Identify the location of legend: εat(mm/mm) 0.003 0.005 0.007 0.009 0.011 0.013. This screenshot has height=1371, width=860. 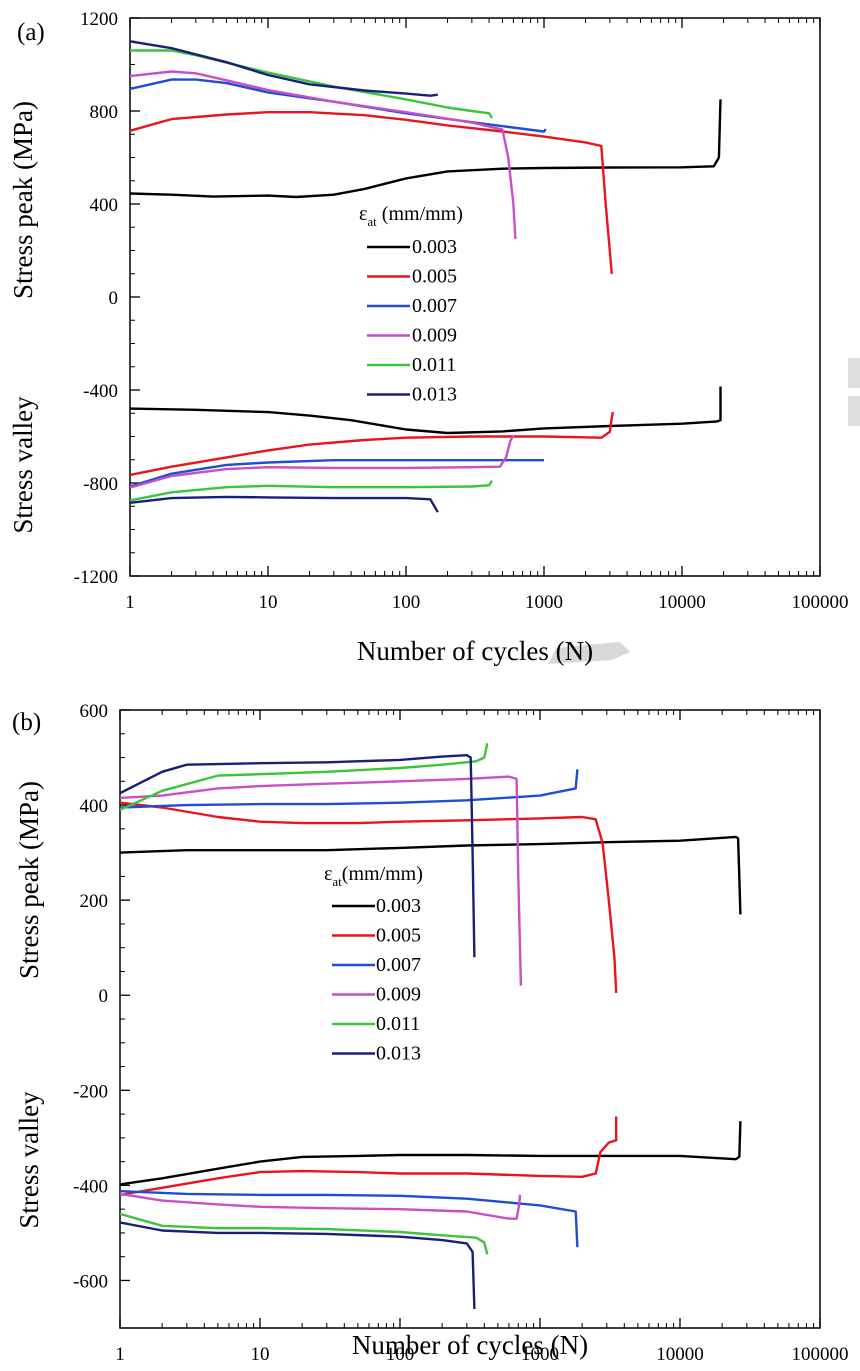
(373, 964).